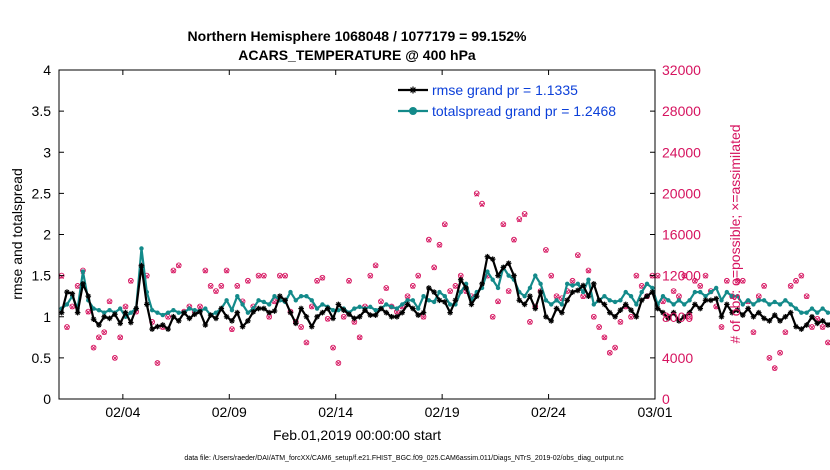 Image resolution: width=830 pixels, height=470 pixels. Describe the element at coordinates (445, 282) in the screenshot. I see `totalspread-line` at that location.